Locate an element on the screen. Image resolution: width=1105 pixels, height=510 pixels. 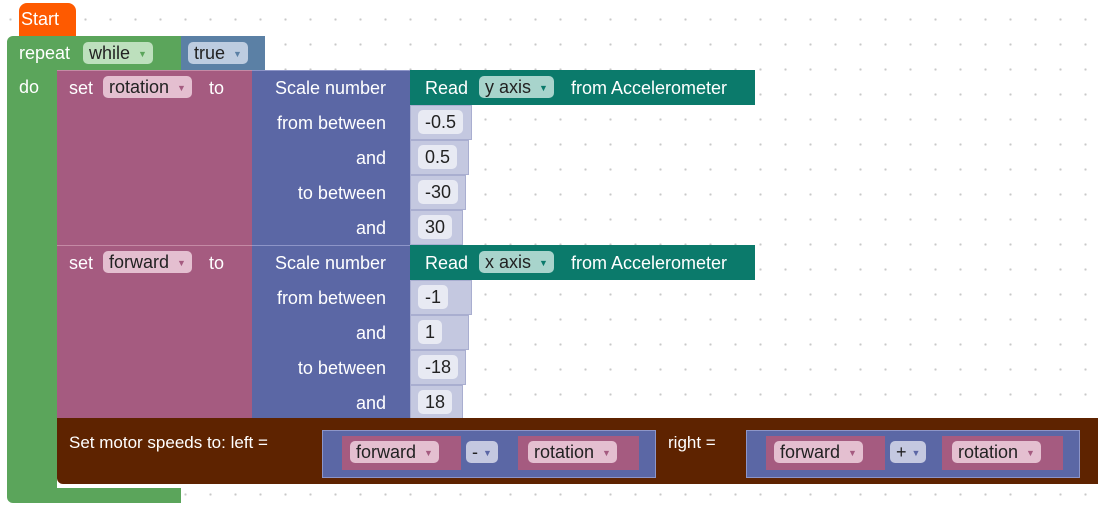
number-field: -1 is located at coordinates (433, 297).